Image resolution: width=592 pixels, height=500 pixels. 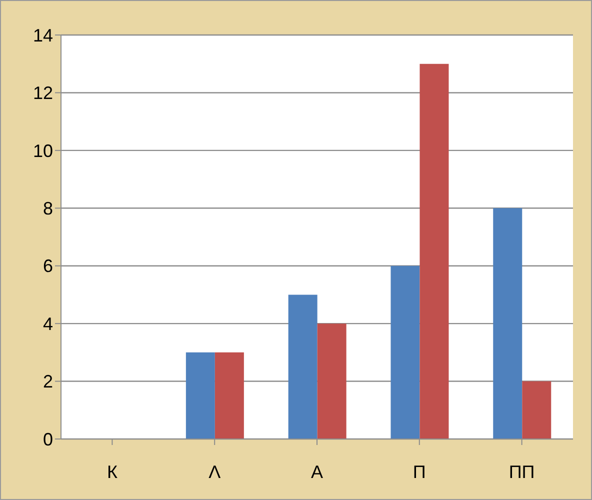 What do you see at coordinates (47, 382) in the screenshot?
I see `y-tick-label: 2` at bounding box center [47, 382].